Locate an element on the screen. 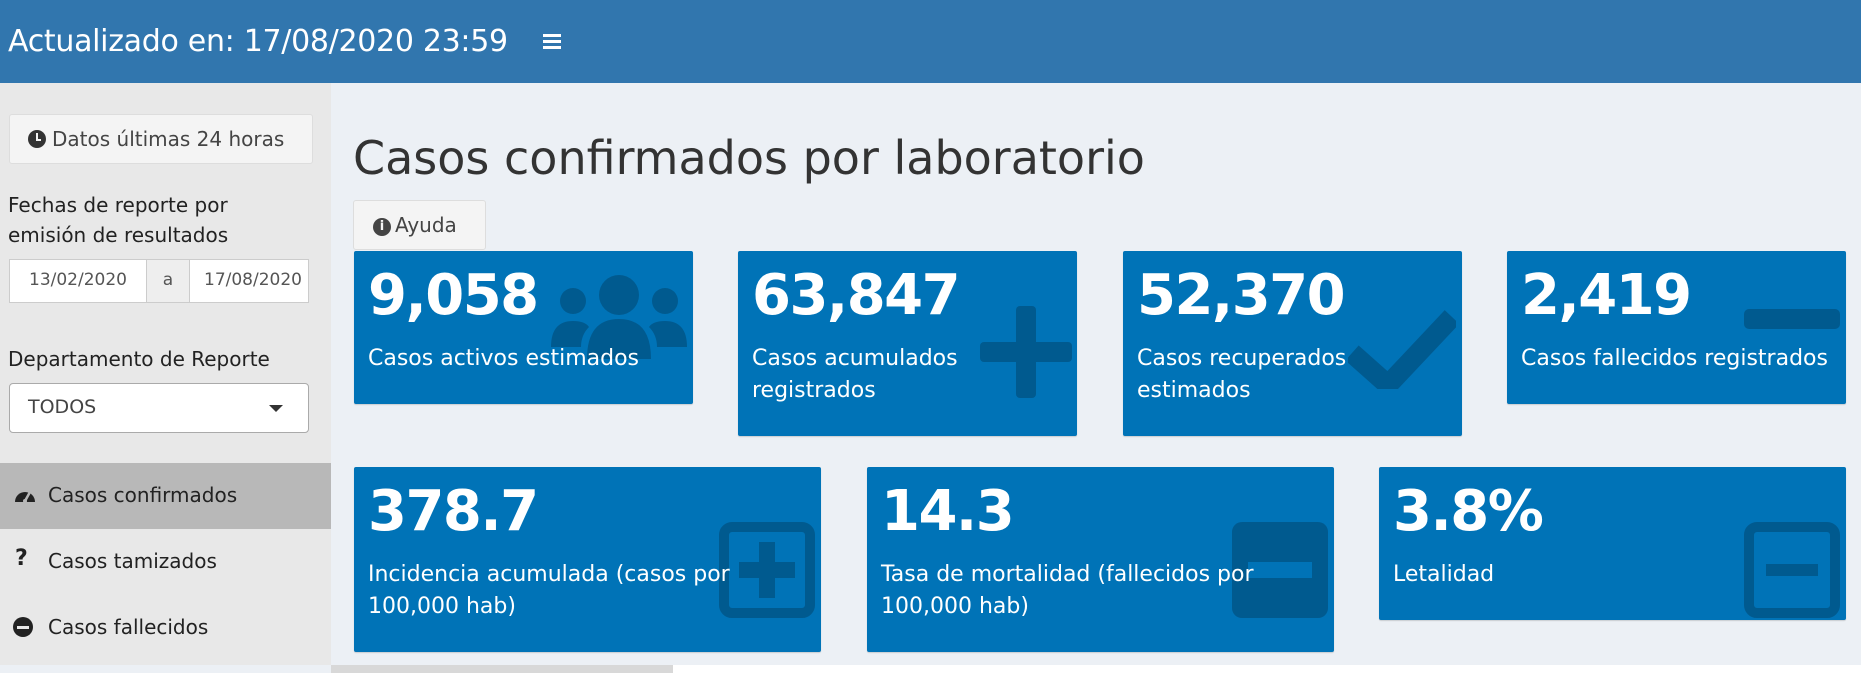 This screenshot has width=1861, height=673. value-box-label: Letalidad is located at coordinates (1444, 574).